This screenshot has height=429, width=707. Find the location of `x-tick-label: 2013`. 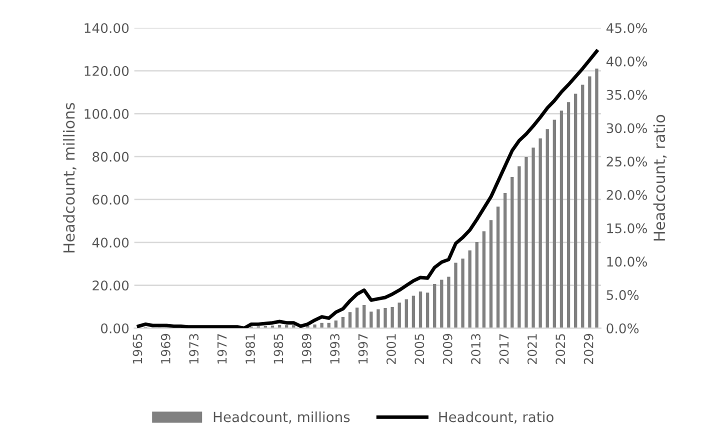

x-tick-label: 2013 is located at coordinates (476, 349).